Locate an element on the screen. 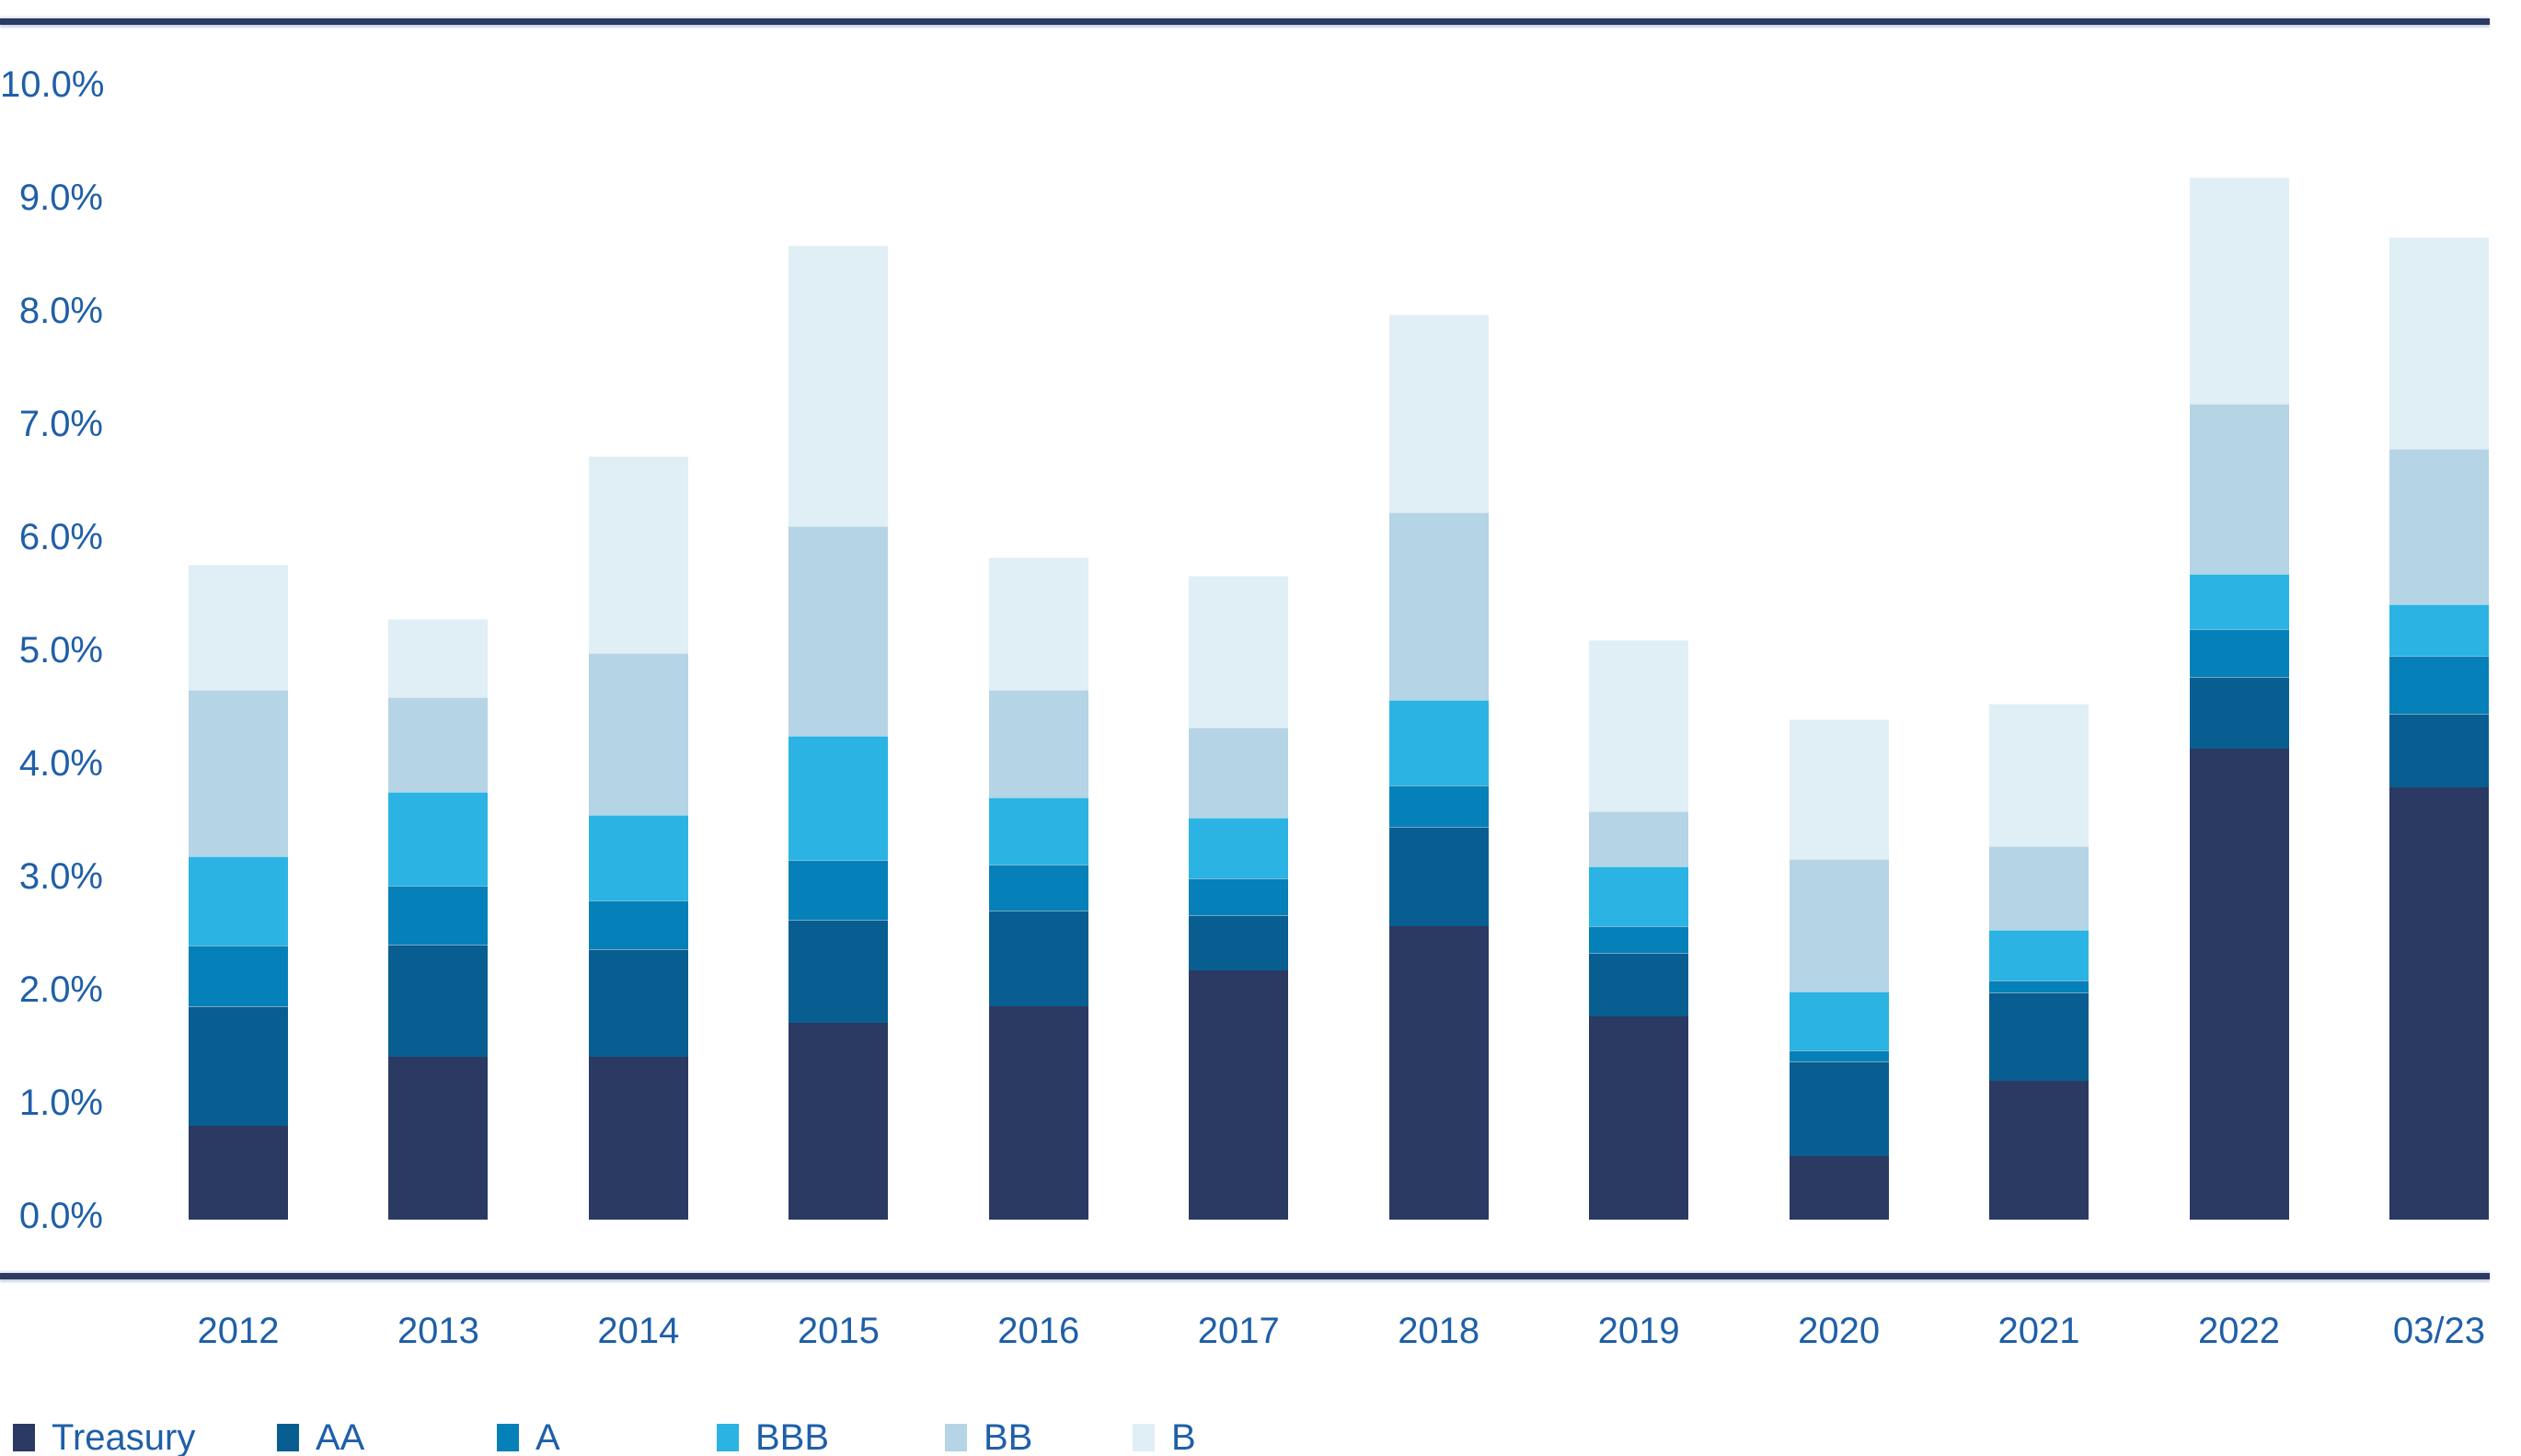 This screenshot has height=1456, width=2521. segment-a-2020 is located at coordinates (1839, 1055).